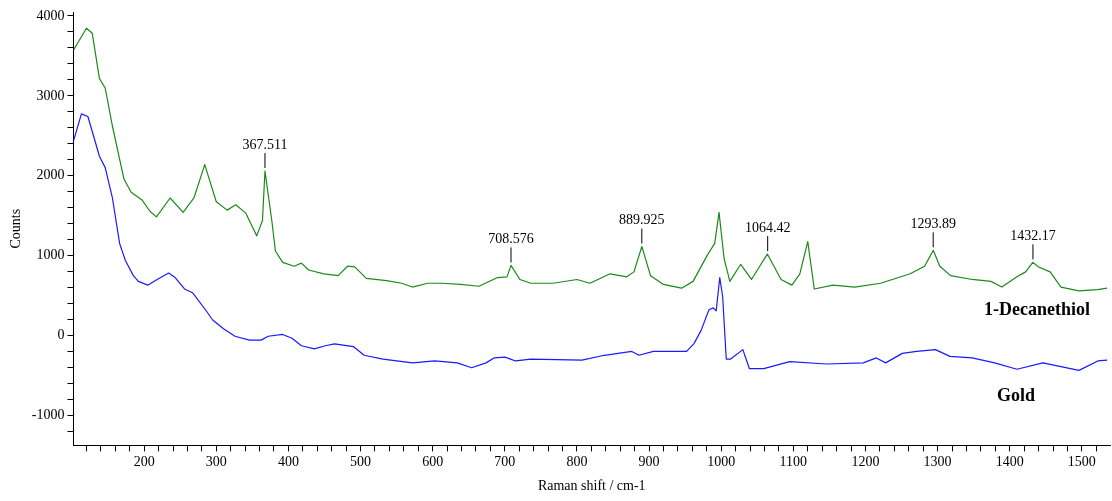  Describe the element at coordinates (1009, 462) in the screenshot. I see `x-tick-label: 1400` at that location.